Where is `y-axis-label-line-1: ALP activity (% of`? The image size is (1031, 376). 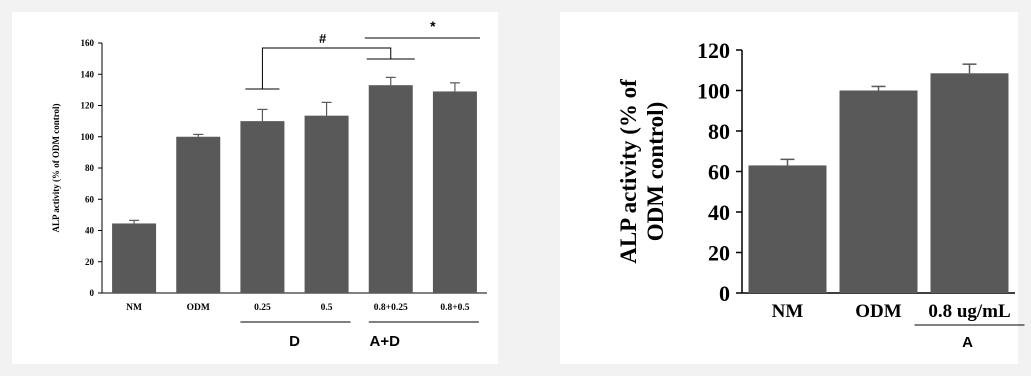
y-axis-label-line-1: ALP activity (% of is located at coordinates (628, 171).